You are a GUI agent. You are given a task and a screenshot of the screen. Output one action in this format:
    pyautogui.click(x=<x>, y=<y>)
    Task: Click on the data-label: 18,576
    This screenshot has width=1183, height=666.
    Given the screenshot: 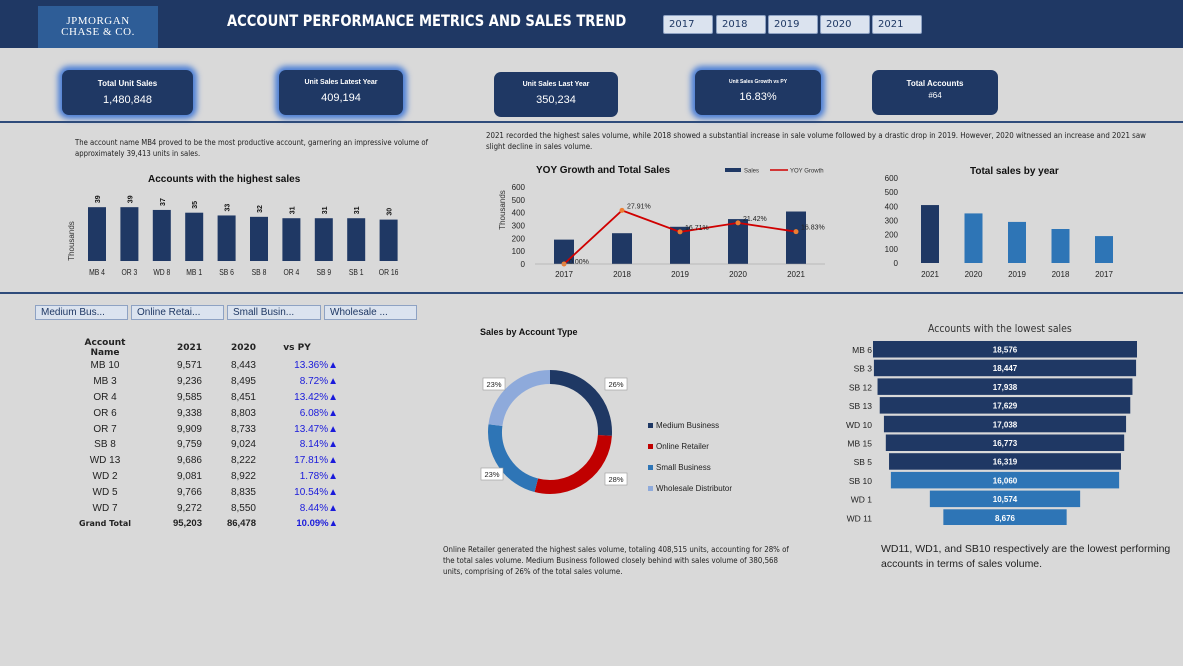 What is the action you would take?
    pyautogui.click(x=1005, y=350)
    